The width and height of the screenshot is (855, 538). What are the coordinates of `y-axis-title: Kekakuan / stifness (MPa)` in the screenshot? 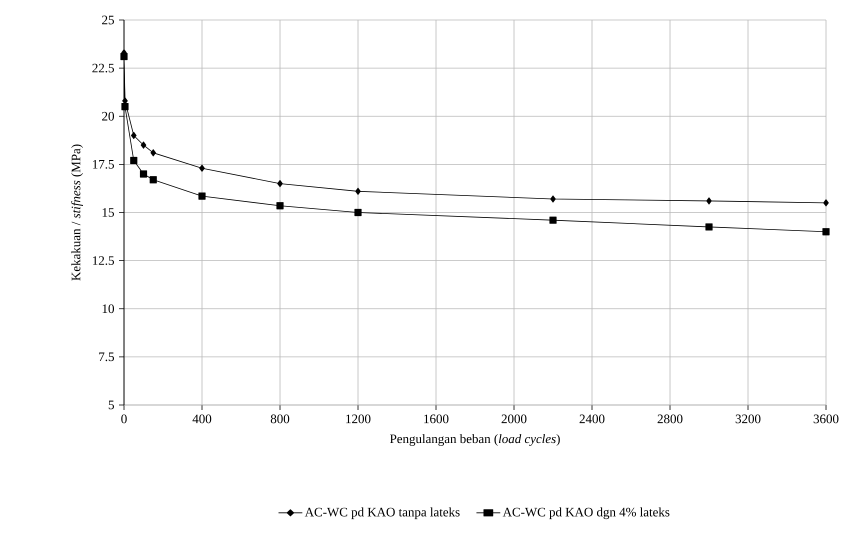 It's located at (77, 212).